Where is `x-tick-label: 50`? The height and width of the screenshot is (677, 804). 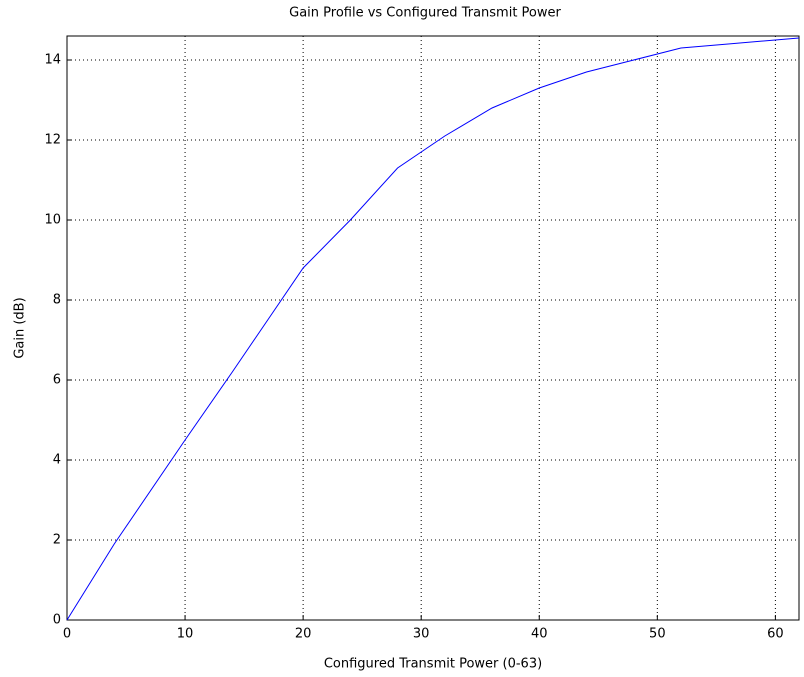
x-tick-label: 50 is located at coordinates (657, 634).